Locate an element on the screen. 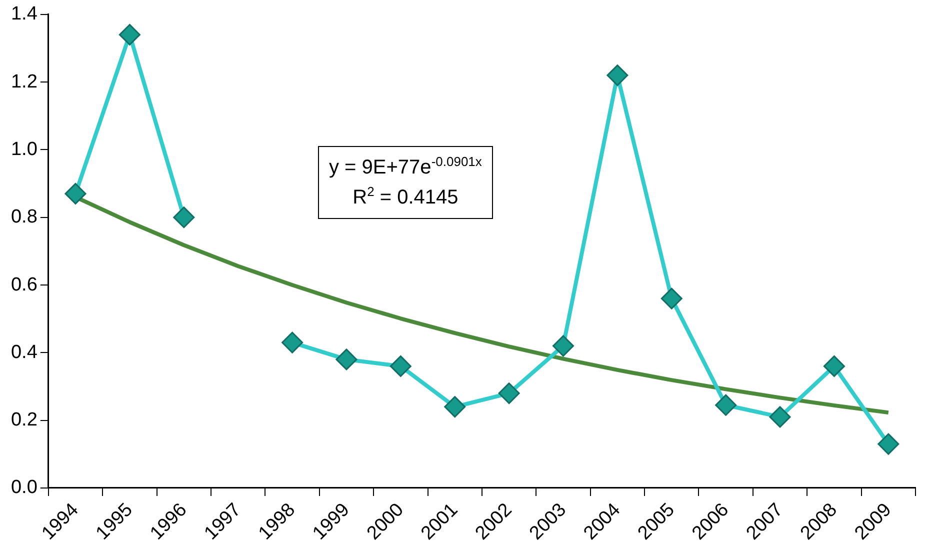 The height and width of the screenshot is (552, 927). y-tick-label: 1.0 is located at coordinates (24, 149).